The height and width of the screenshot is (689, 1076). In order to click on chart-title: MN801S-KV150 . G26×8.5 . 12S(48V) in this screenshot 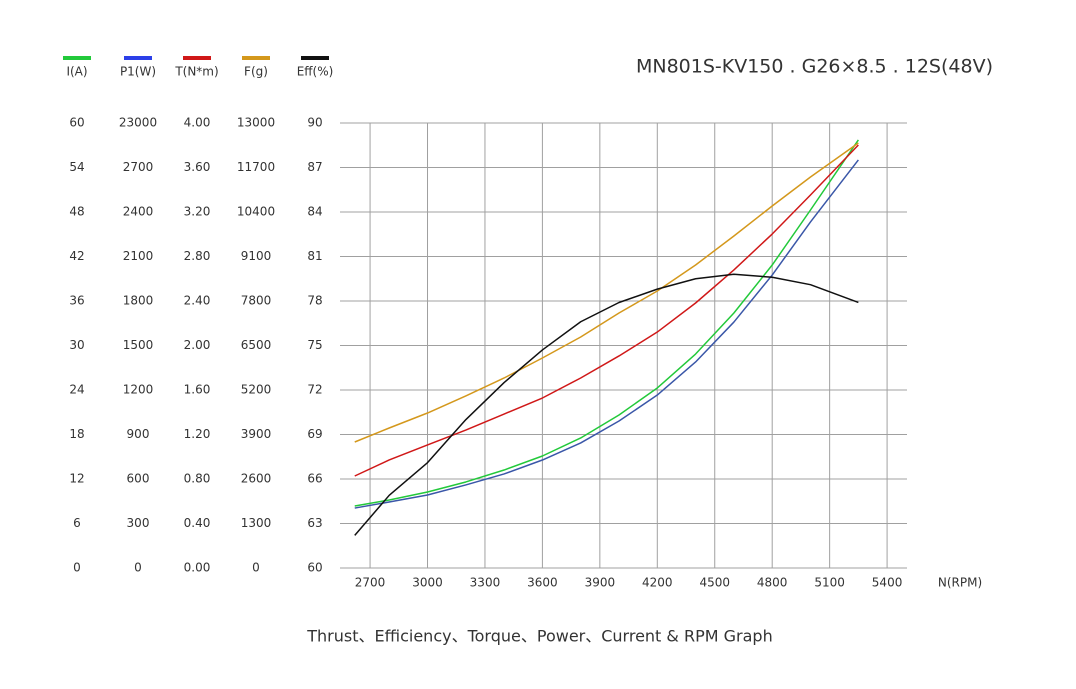, I will do `click(814, 67)`.